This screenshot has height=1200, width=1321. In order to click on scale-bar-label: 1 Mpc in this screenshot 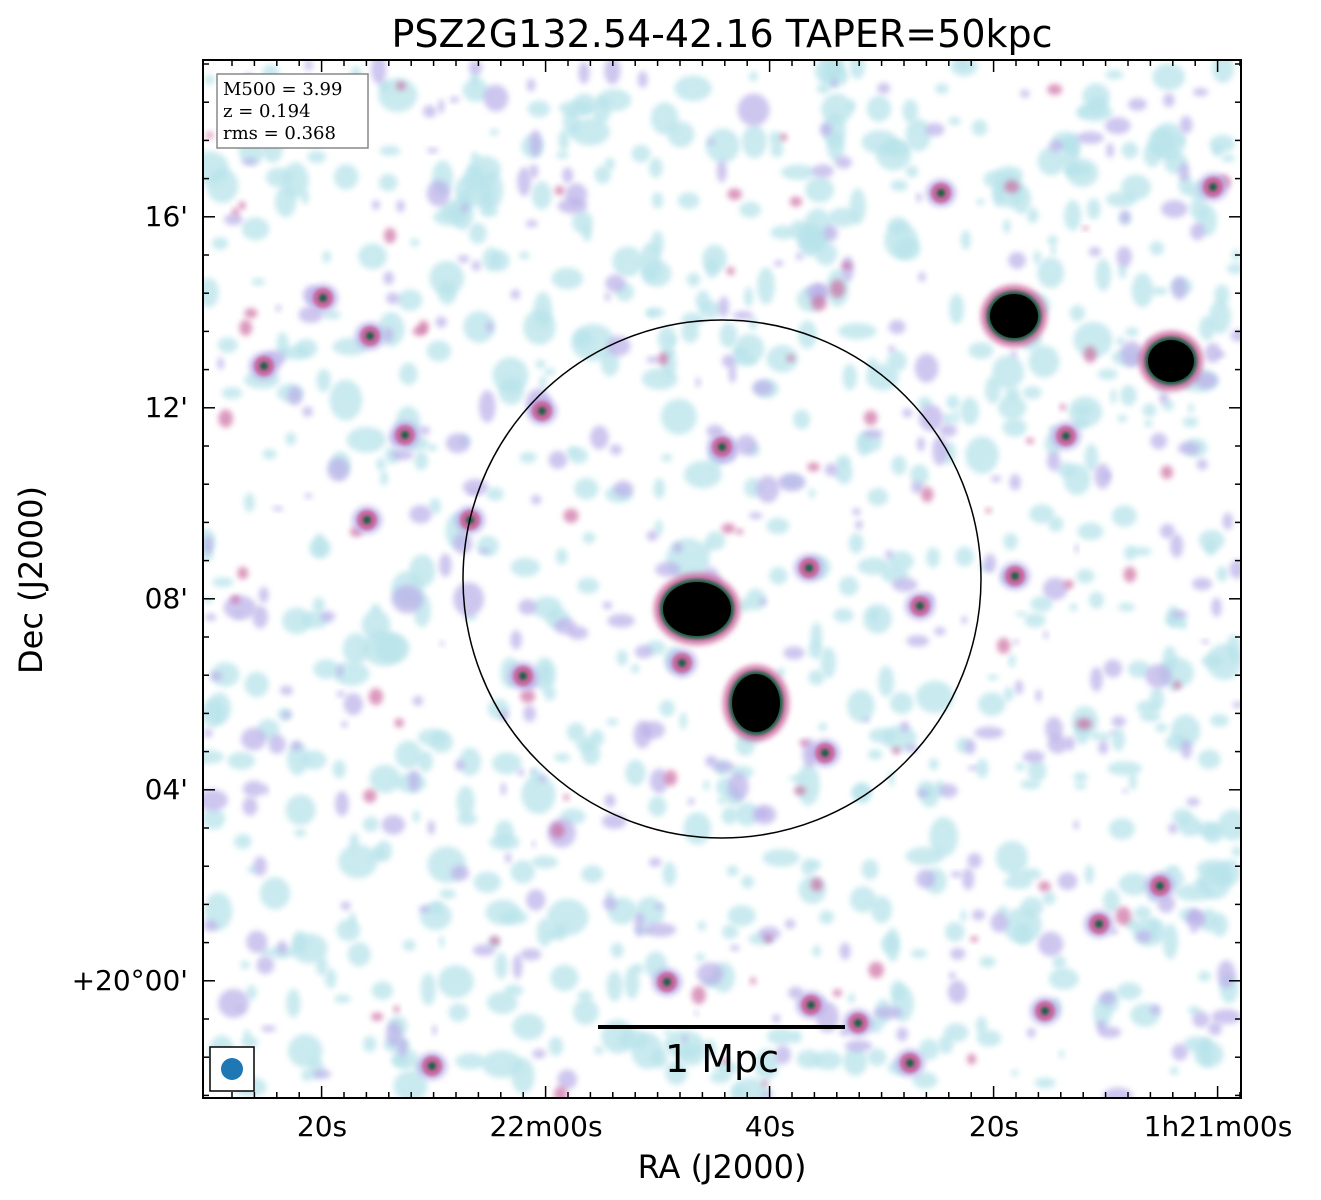, I will do `click(722, 1059)`.